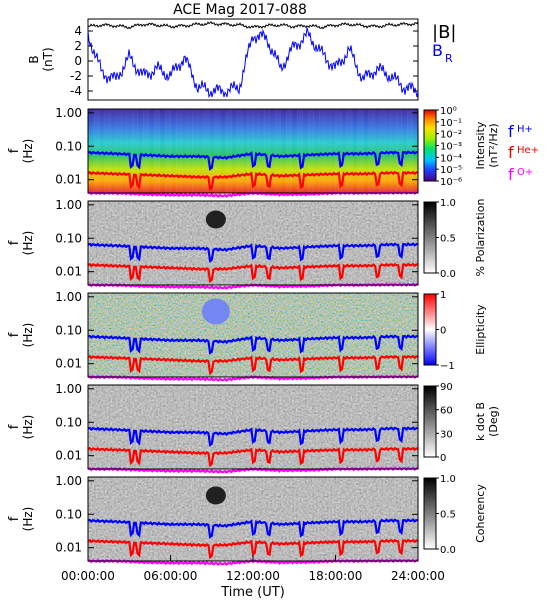 This screenshot has height=600, width=550. I want to click on x-tick-label: 24:00:00, so click(418, 576).